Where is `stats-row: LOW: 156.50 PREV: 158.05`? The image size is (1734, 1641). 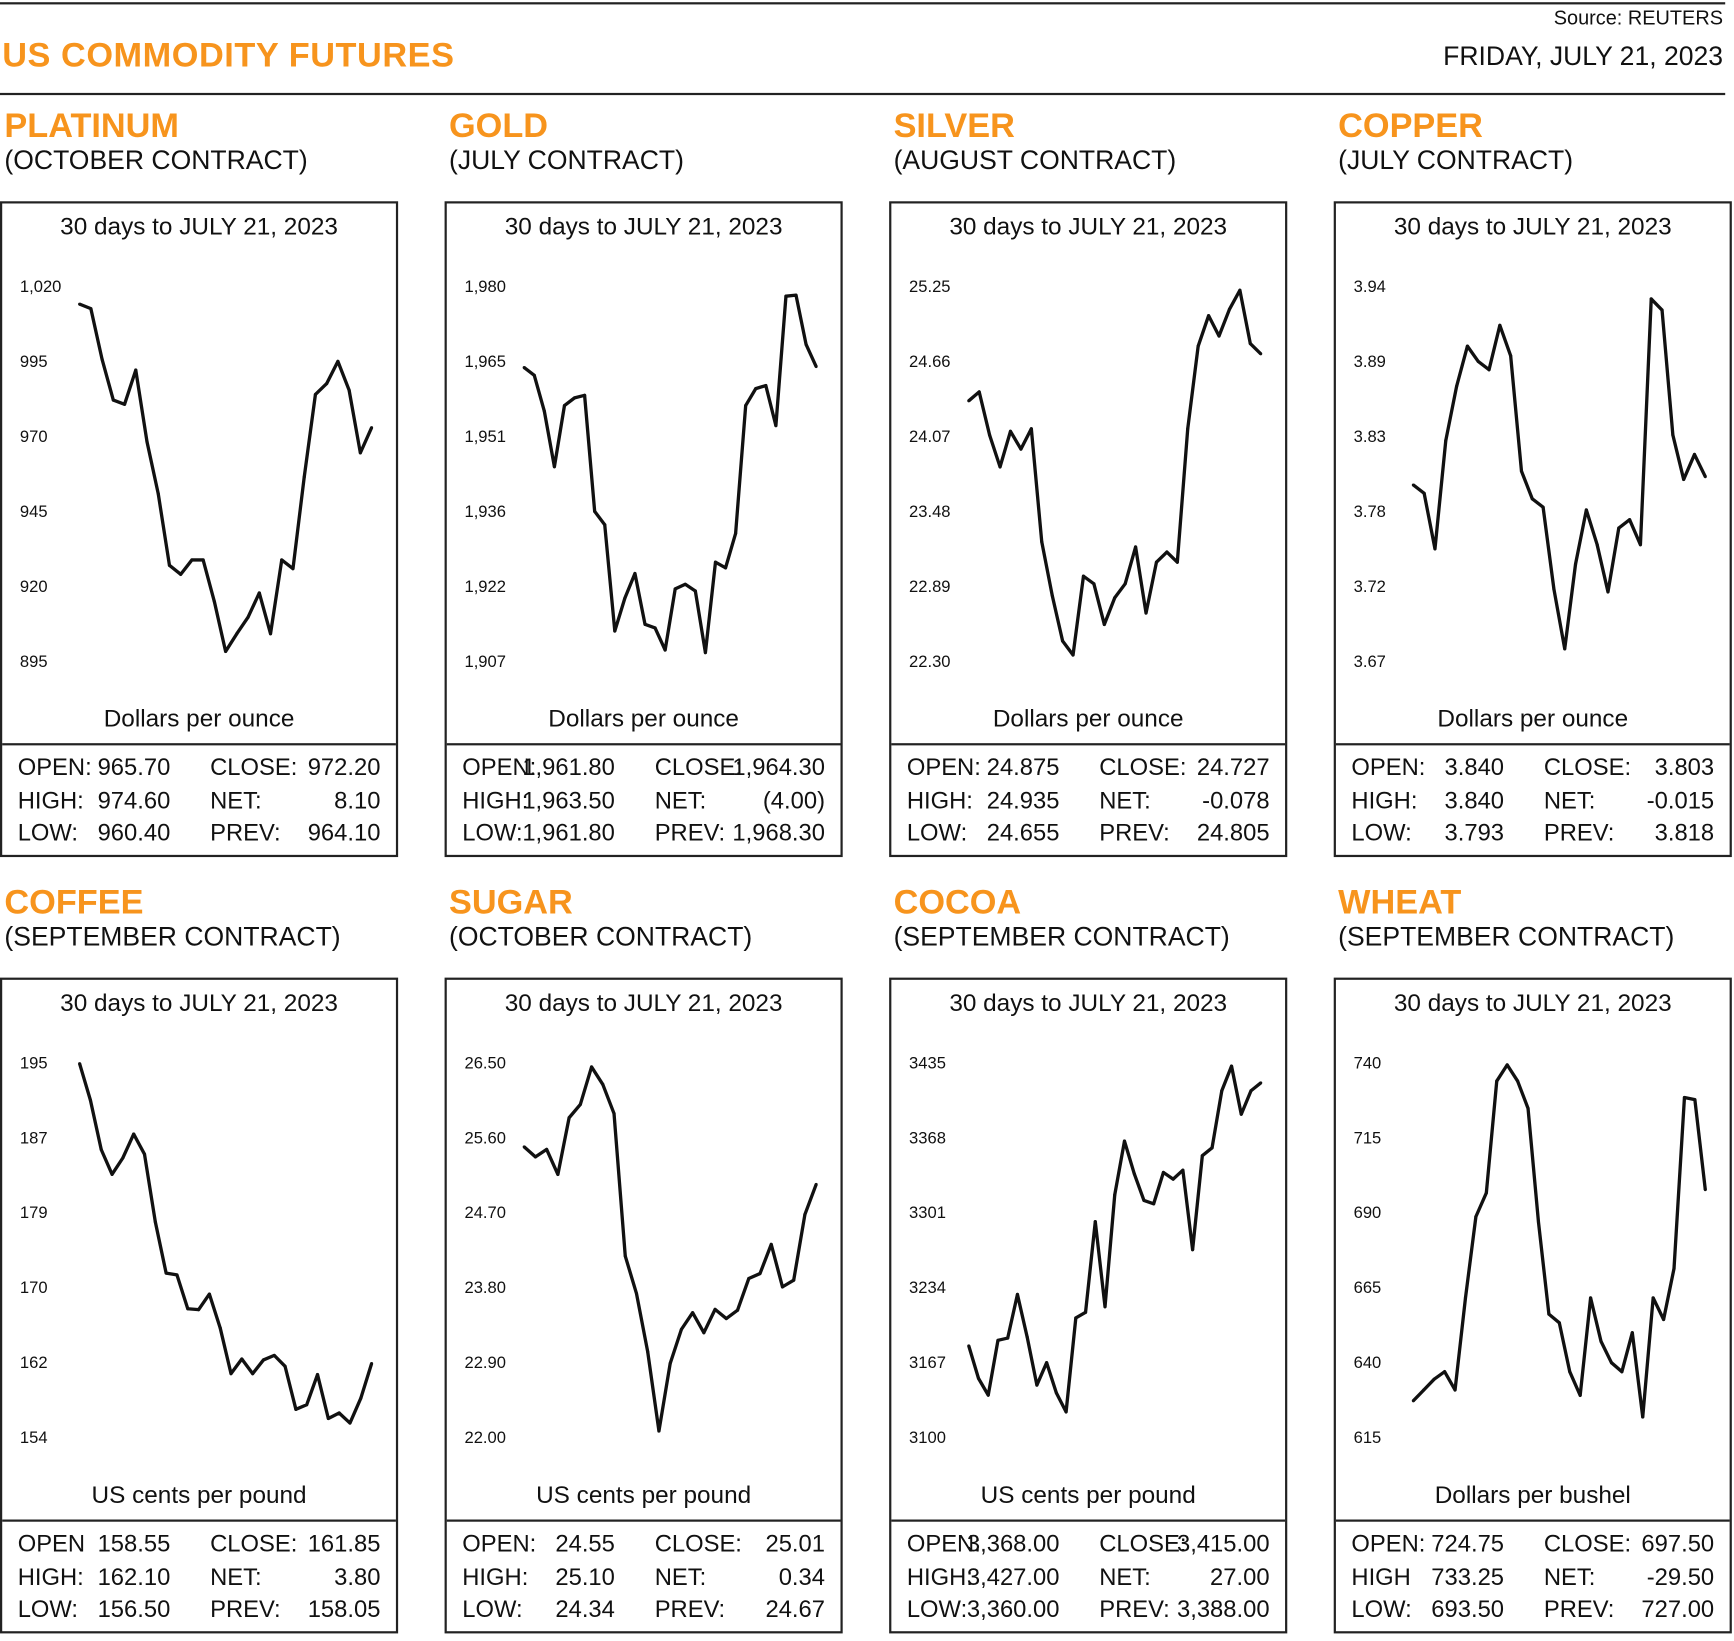
stats-row: LOW: 156.50 PREV: 158.05 is located at coordinates (199, 1612).